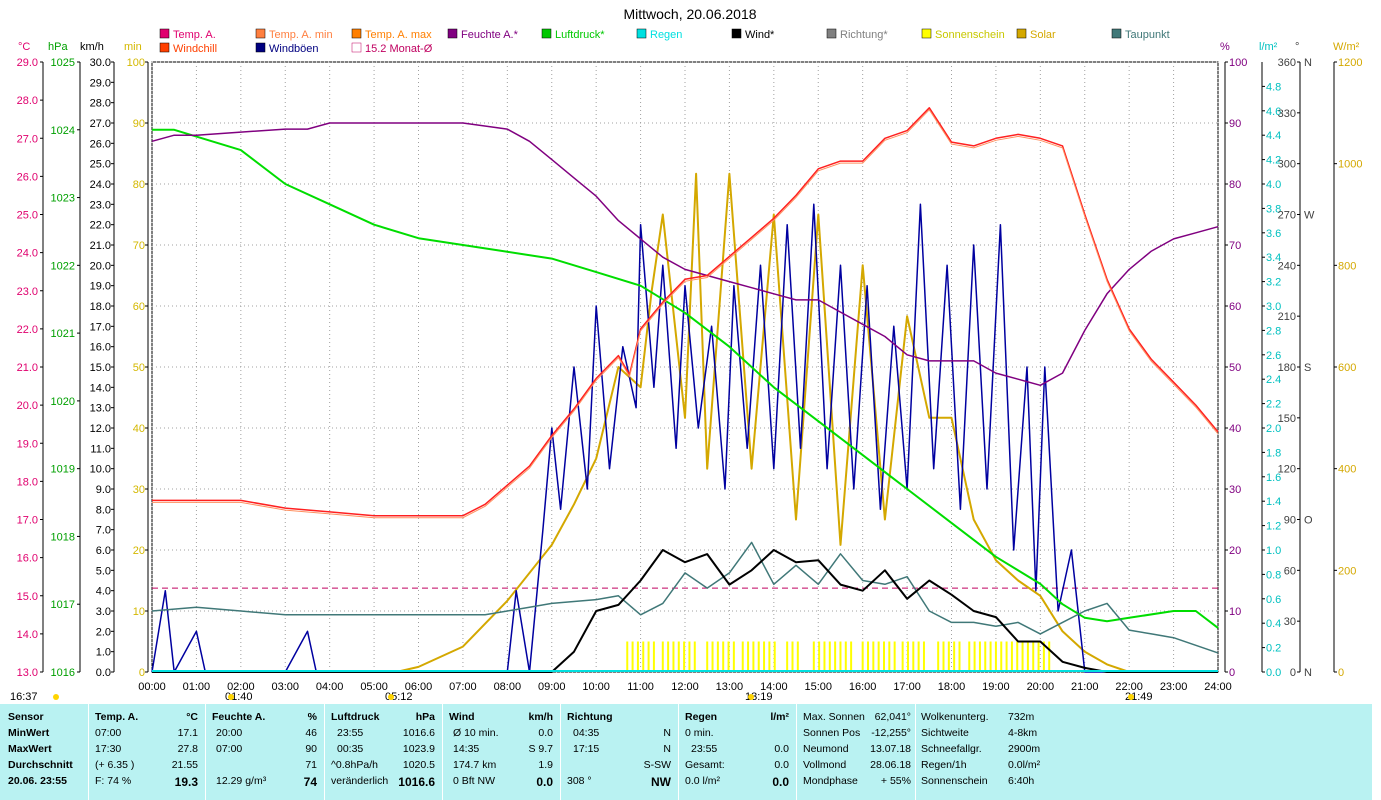 This screenshot has width=1381, height=800. Describe the element at coordinates (832, 733) in the screenshot. I see `stats-sun-label: Sonnen Pos` at that location.